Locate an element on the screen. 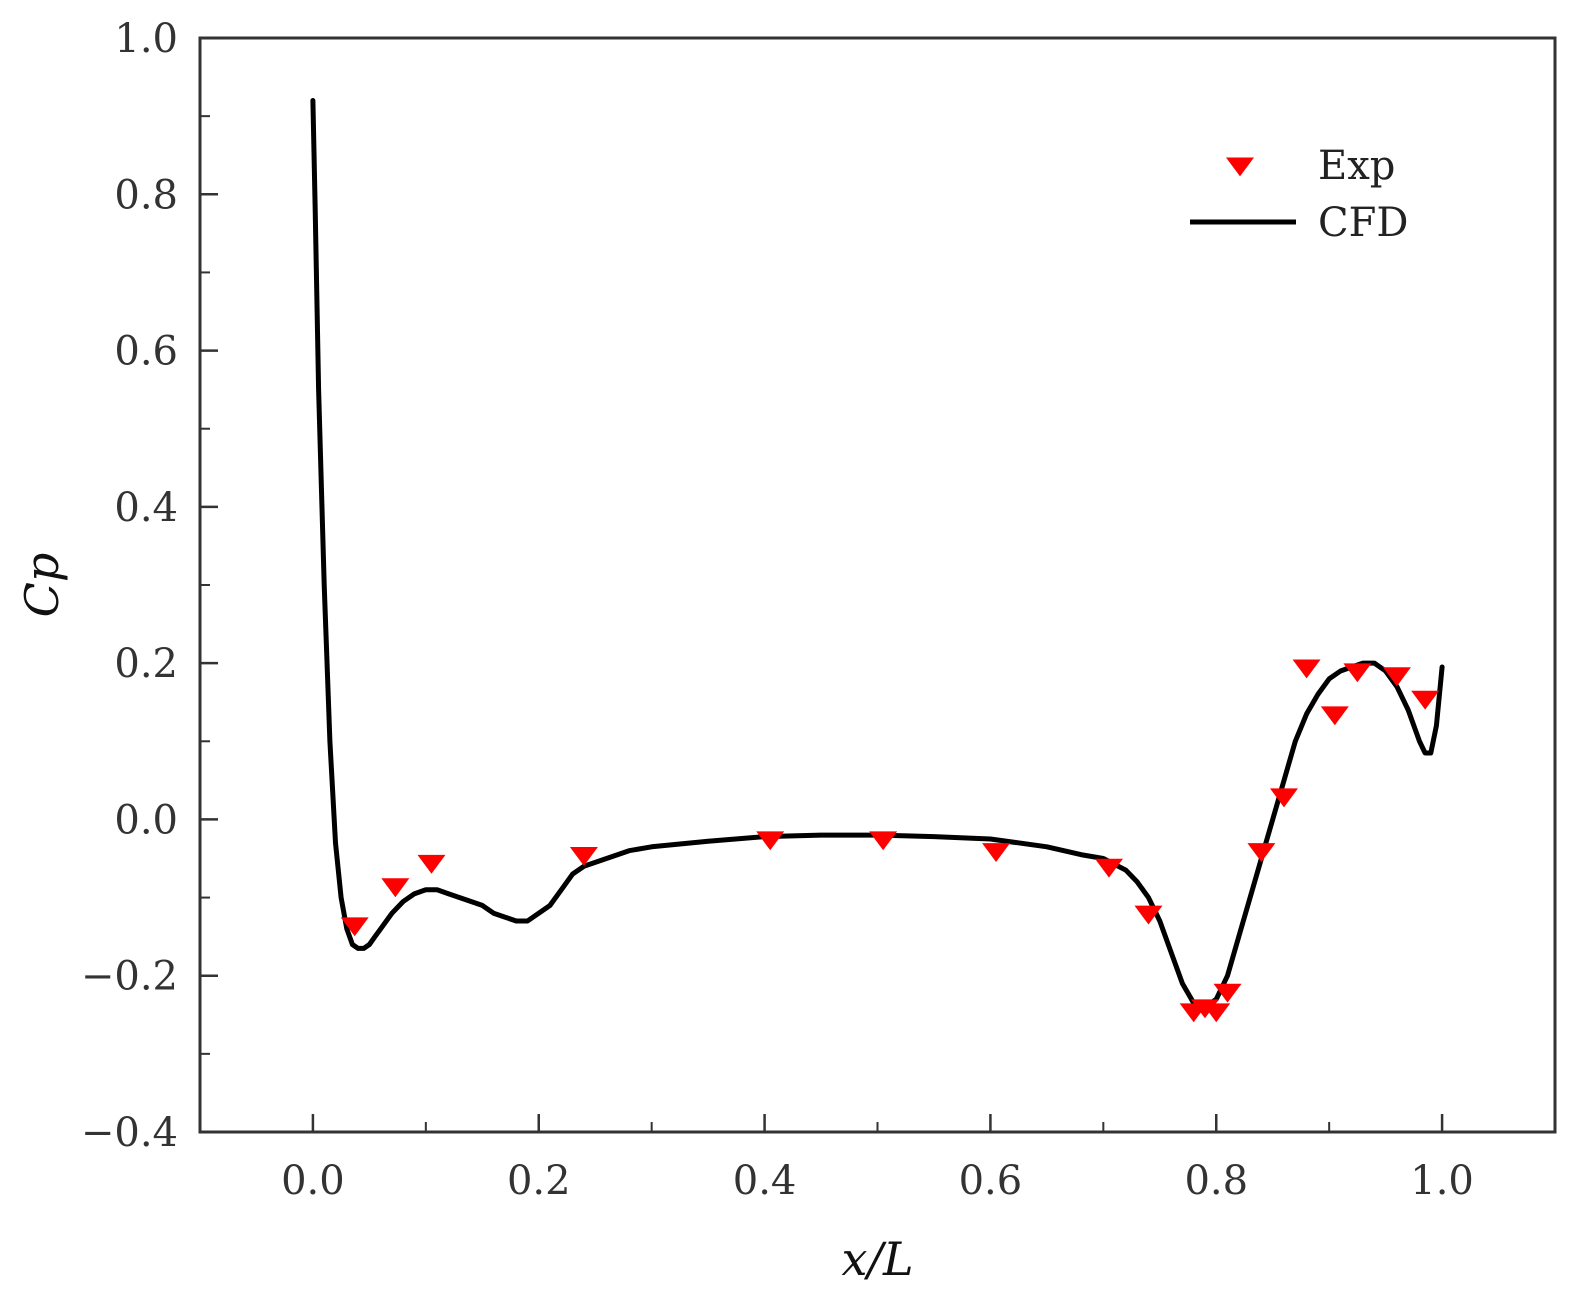 Image resolution: width=1570 pixels, height=1290 pixels. x-tick-label: 1.0 is located at coordinates (1442, 1181).